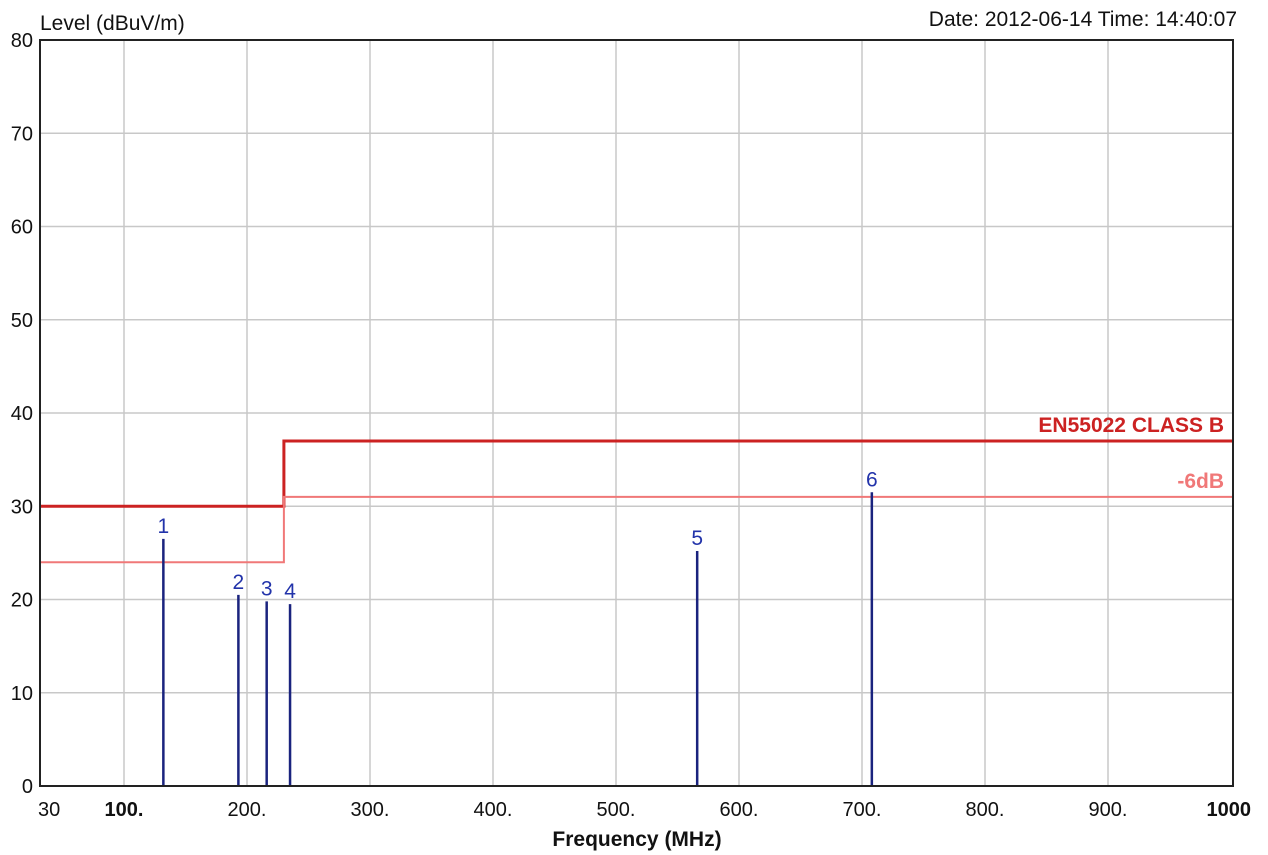  I want to click on marker-label: 4, so click(290, 591).